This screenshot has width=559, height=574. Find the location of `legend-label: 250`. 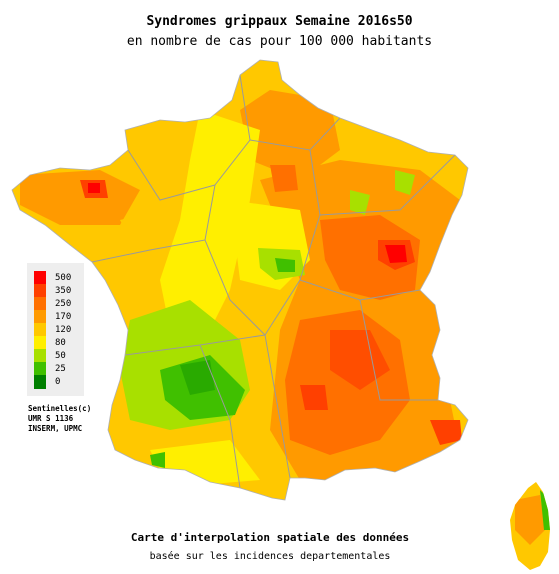

legend-label: 250 is located at coordinates (63, 304).